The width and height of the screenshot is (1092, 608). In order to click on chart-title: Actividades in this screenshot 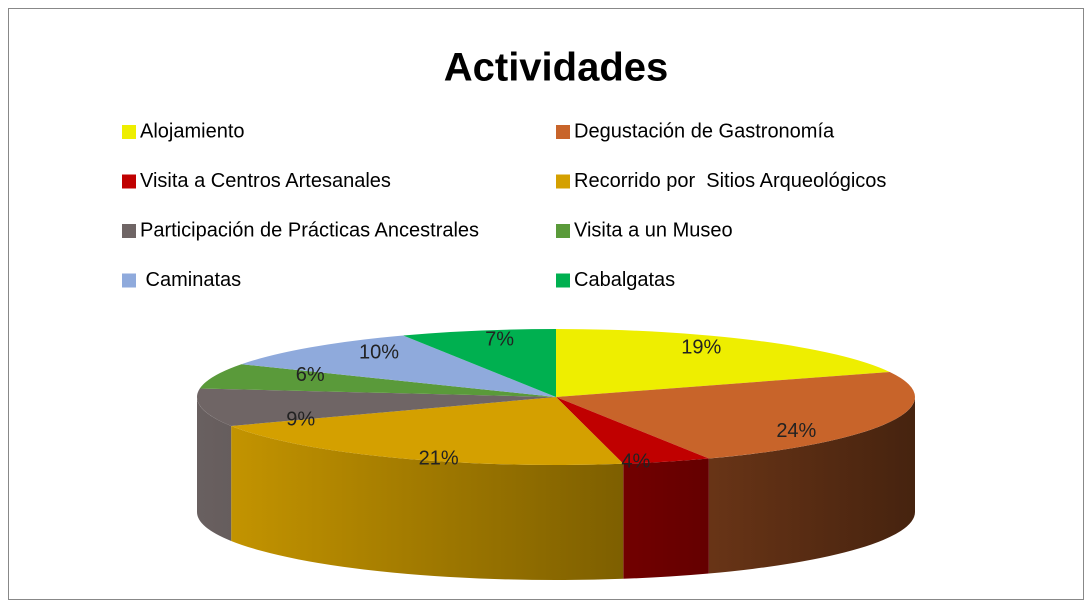, I will do `click(556, 68)`.